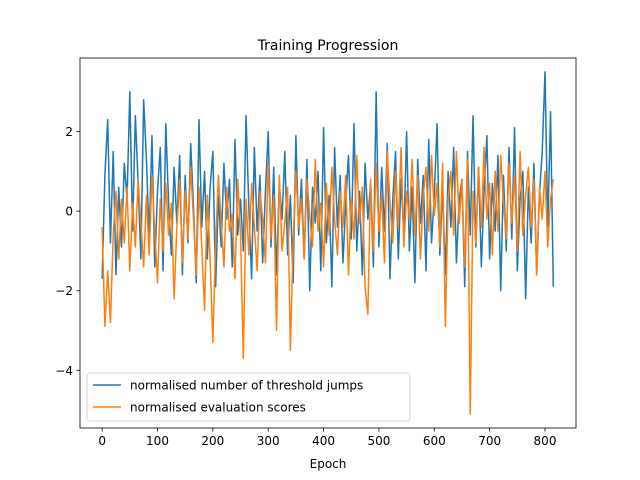 The height and width of the screenshot is (480, 640). Describe the element at coordinates (69, 132) in the screenshot. I see `y-tick-label: 2` at that location.